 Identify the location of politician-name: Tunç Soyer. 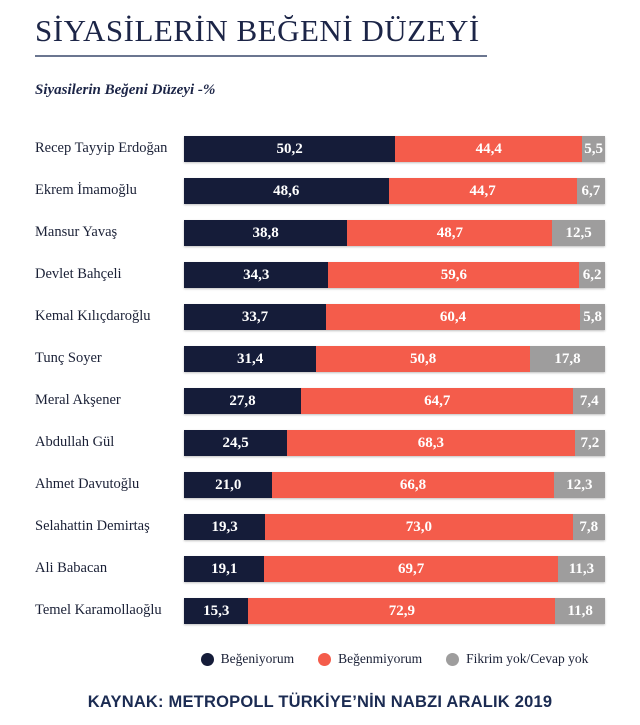
(68, 358).